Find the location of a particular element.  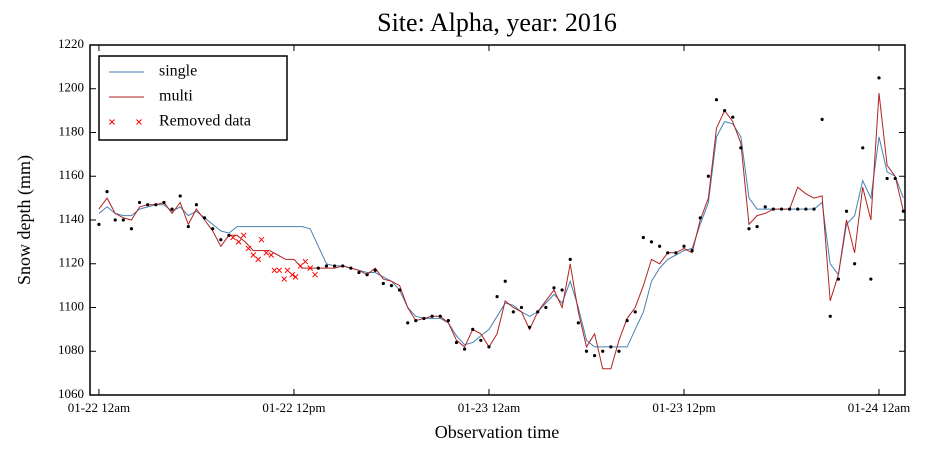

x-tick-label: 01-23 12am is located at coordinates (489, 407).